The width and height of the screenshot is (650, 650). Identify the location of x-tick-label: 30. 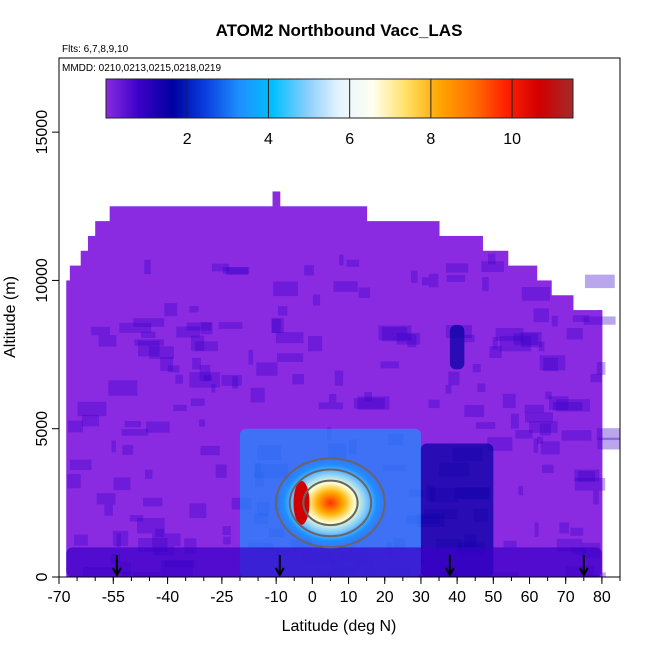
(421, 597).